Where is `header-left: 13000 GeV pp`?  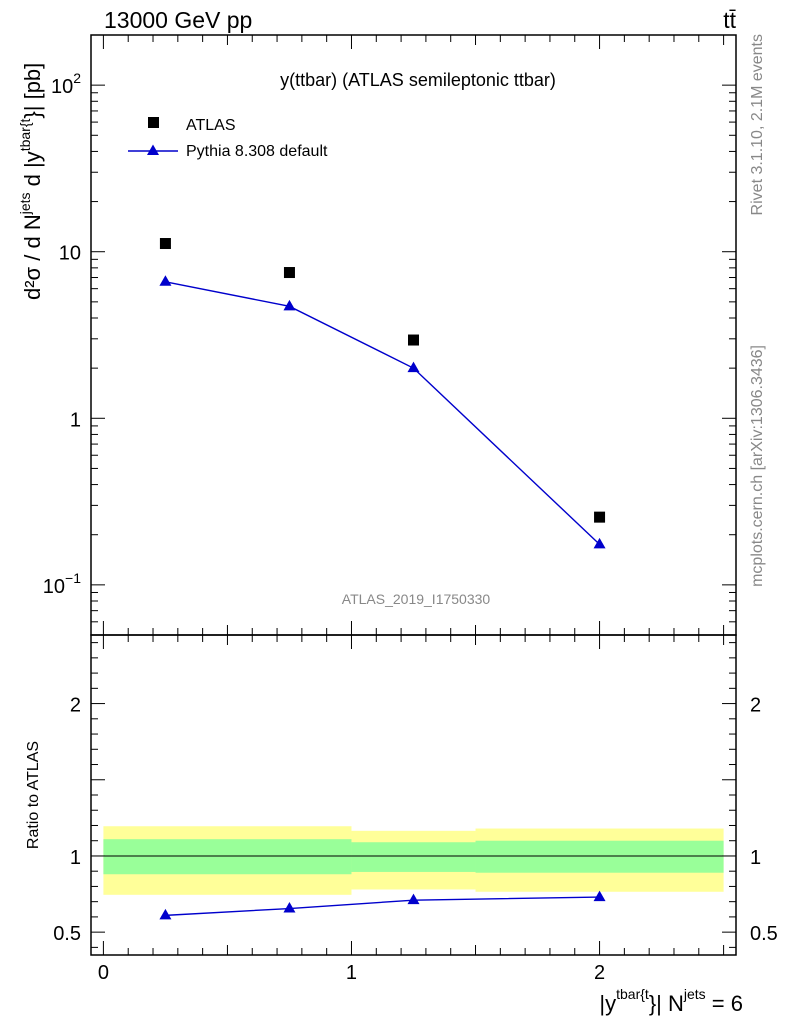
header-left: 13000 GeV pp is located at coordinates (178, 20).